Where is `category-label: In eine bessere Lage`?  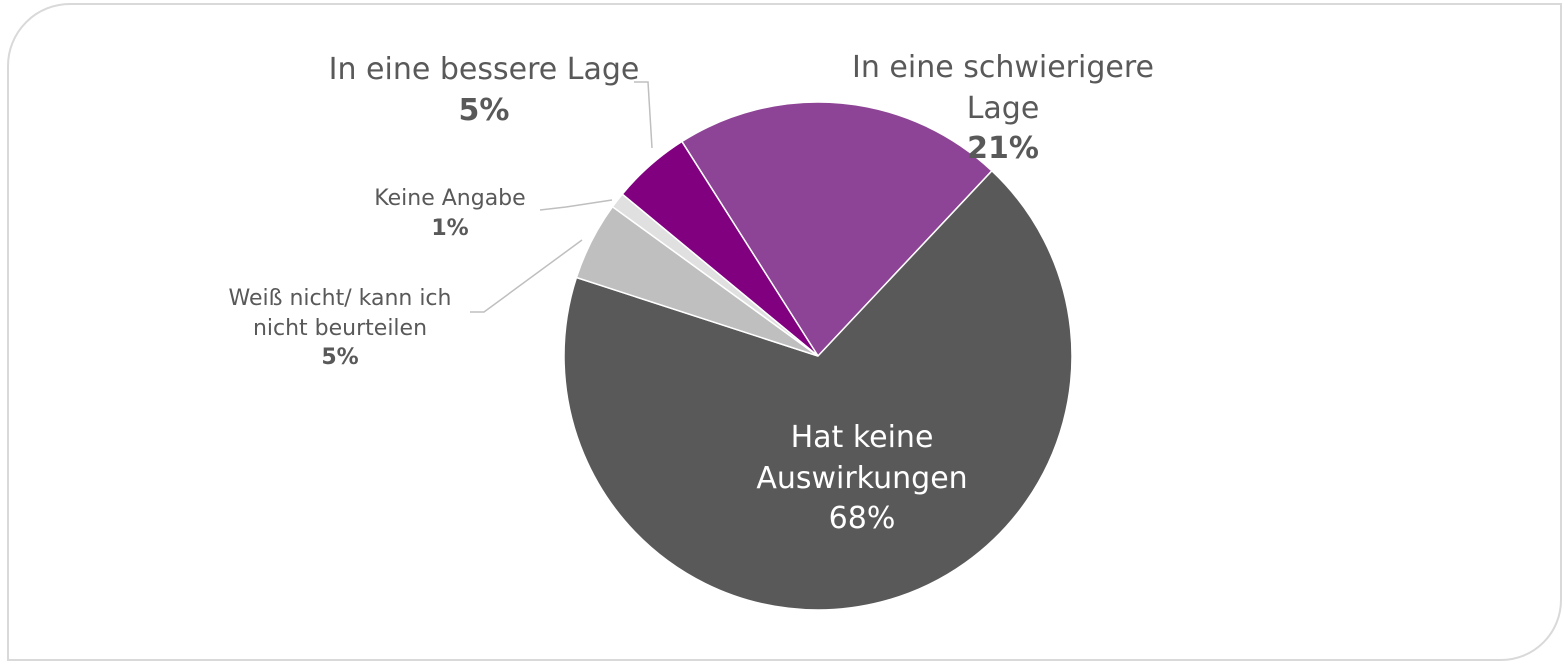 category-label: In eine bessere Lage is located at coordinates (484, 69).